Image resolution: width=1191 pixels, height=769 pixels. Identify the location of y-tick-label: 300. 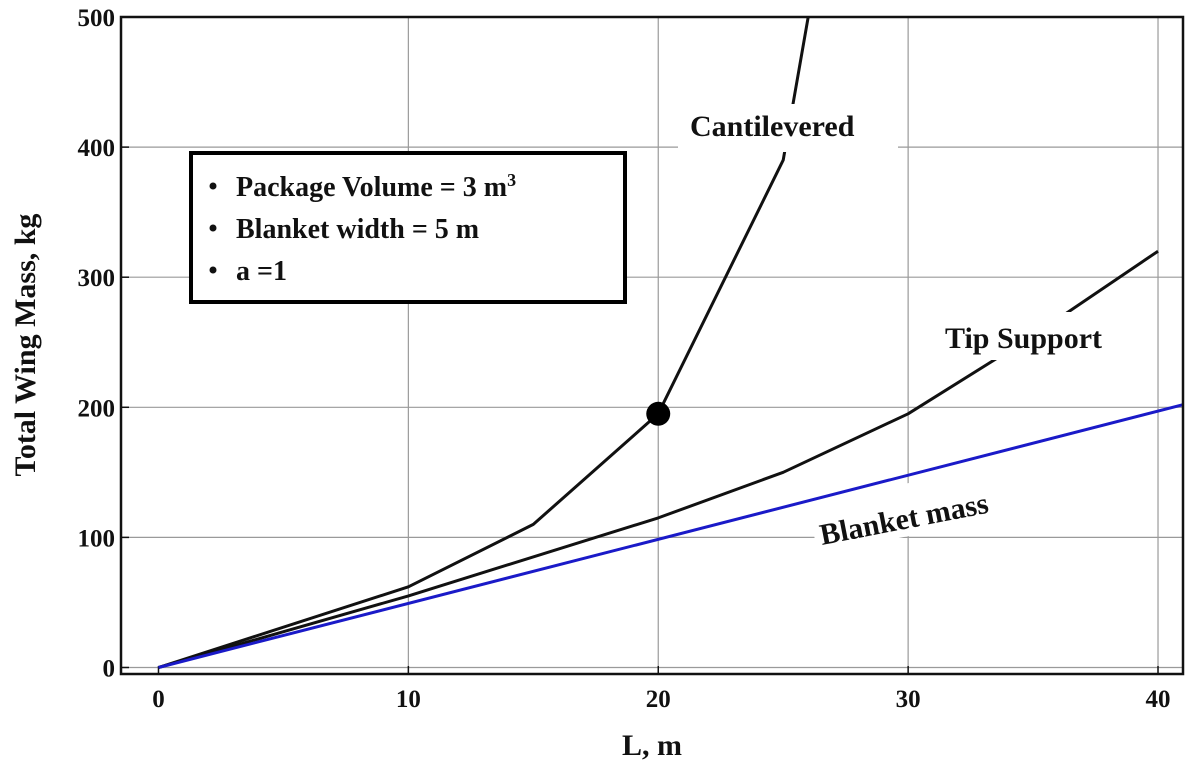
(97, 278).